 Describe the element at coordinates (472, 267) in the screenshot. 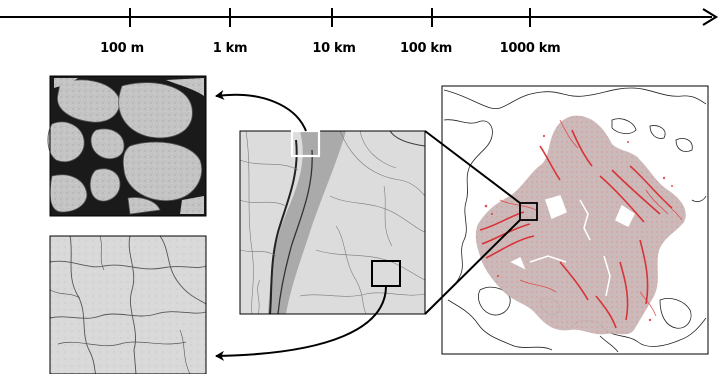

I see `zoom-connector-bottom` at that location.